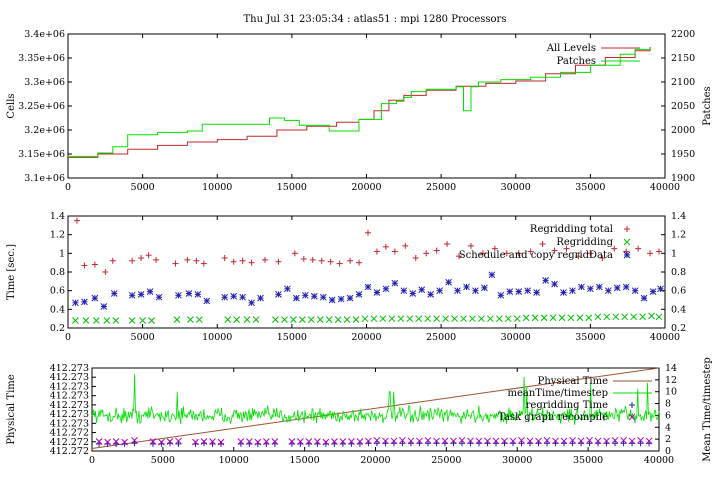  I want to click on y-tick-label-right-0-6: 2200, so click(683, 34).